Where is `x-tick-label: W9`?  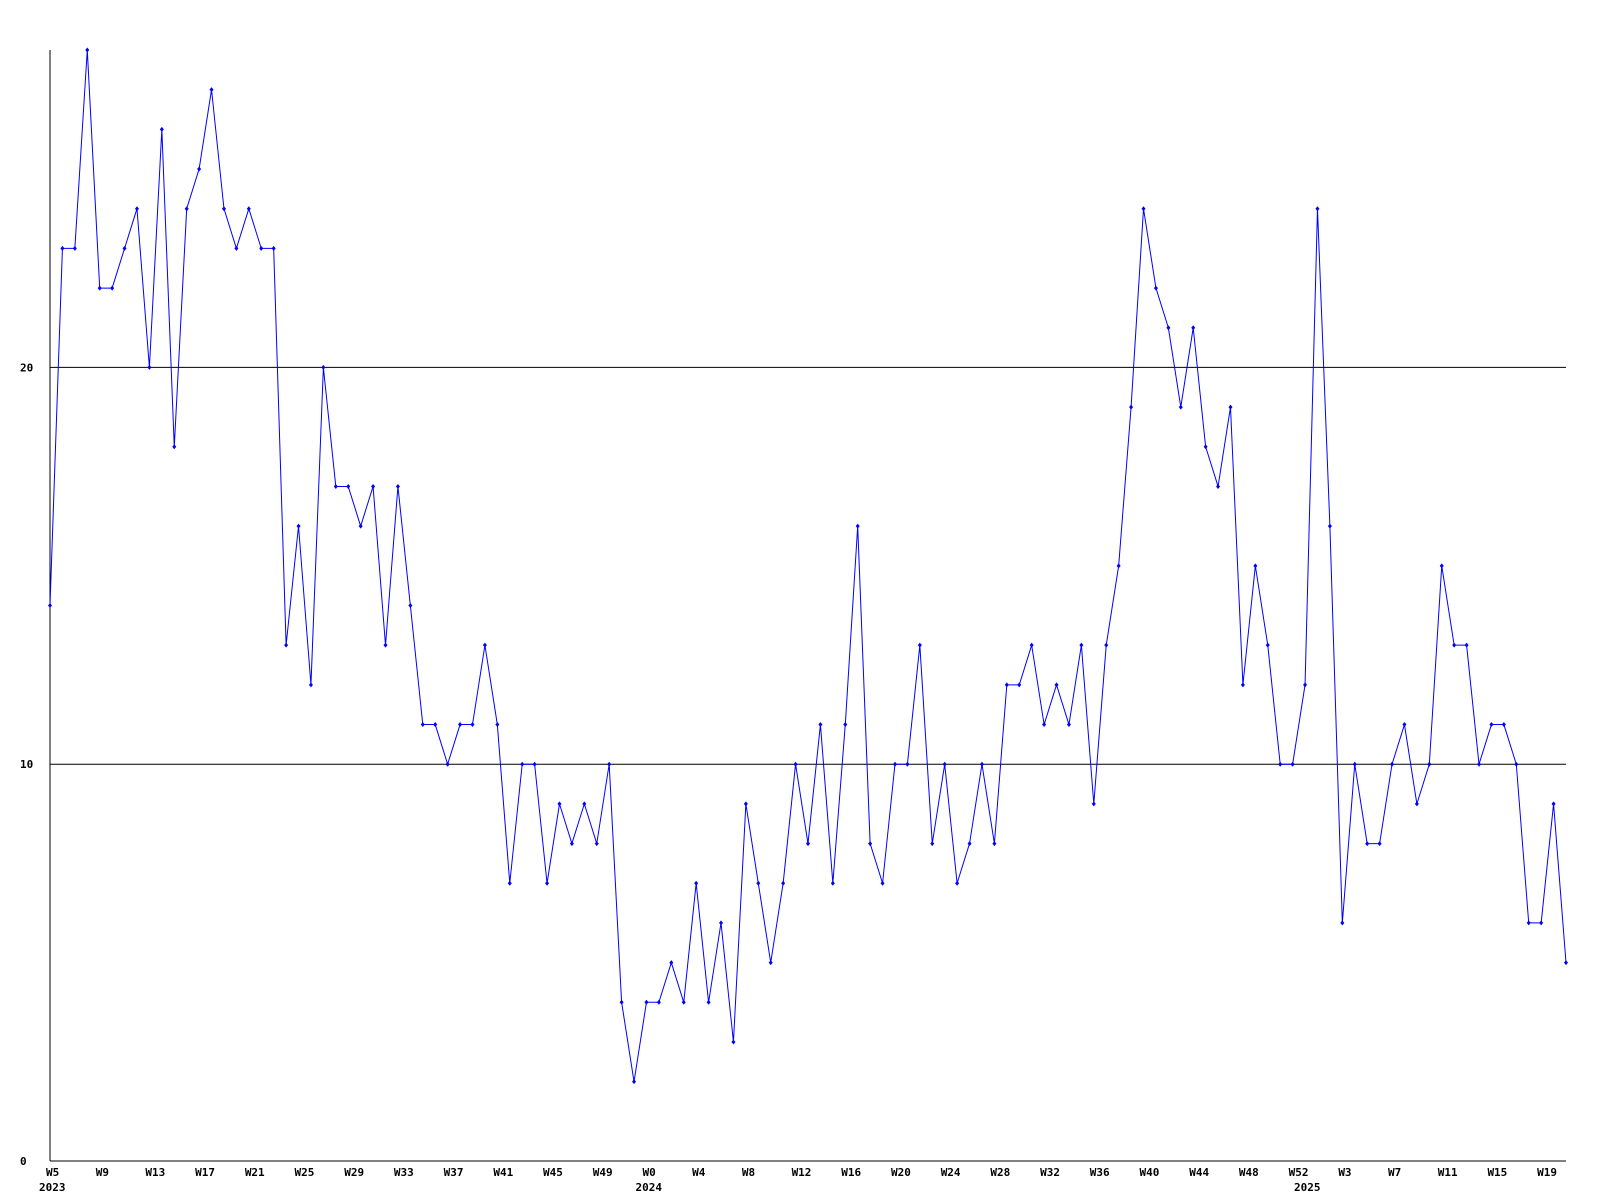 x-tick-label: W9 is located at coordinates (102, 1172).